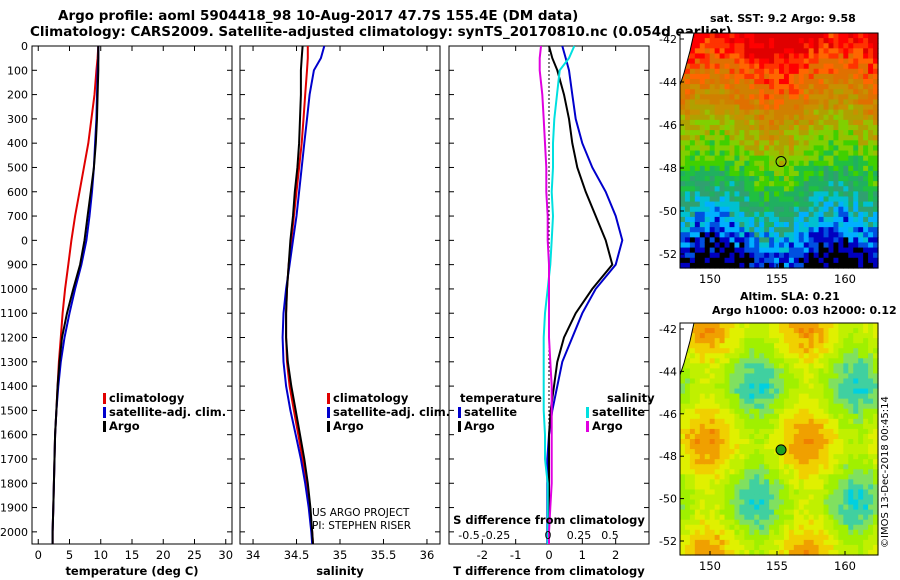 The image size is (900, 580). What do you see at coordinates (545, 294) in the screenshot?
I see `s-diff-argo-series` at bounding box center [545, 294].